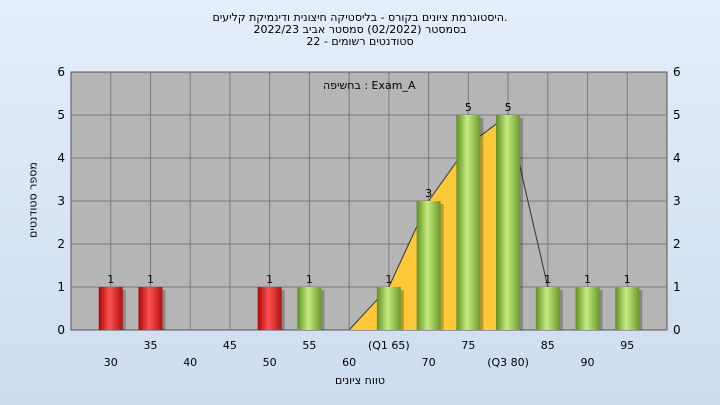  Describe the element at coordinates (677, 330) in the screenshot. I see `y-tick-label-right: 0` at that location.